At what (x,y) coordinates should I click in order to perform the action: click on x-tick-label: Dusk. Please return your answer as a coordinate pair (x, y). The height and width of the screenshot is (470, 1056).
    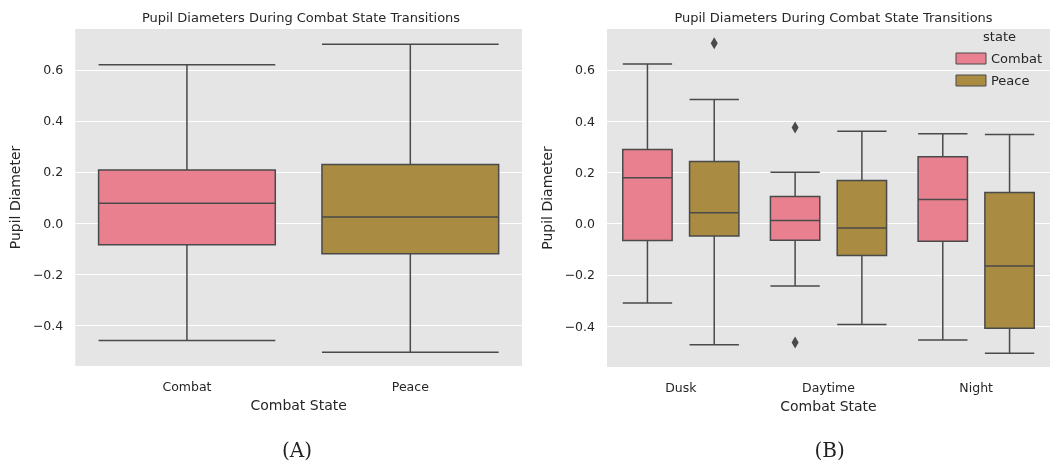
    Looking at the image, I should click on (681, 387).